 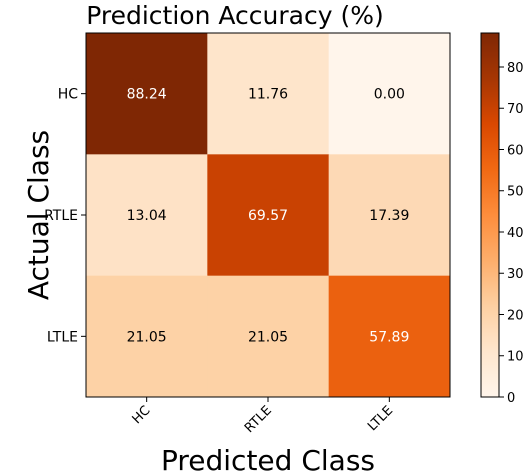 What do you see at coordinates (268, 460) in the screenshot?
I see `x-axis-label: Predicted Class` at bounding box center [268, 460].